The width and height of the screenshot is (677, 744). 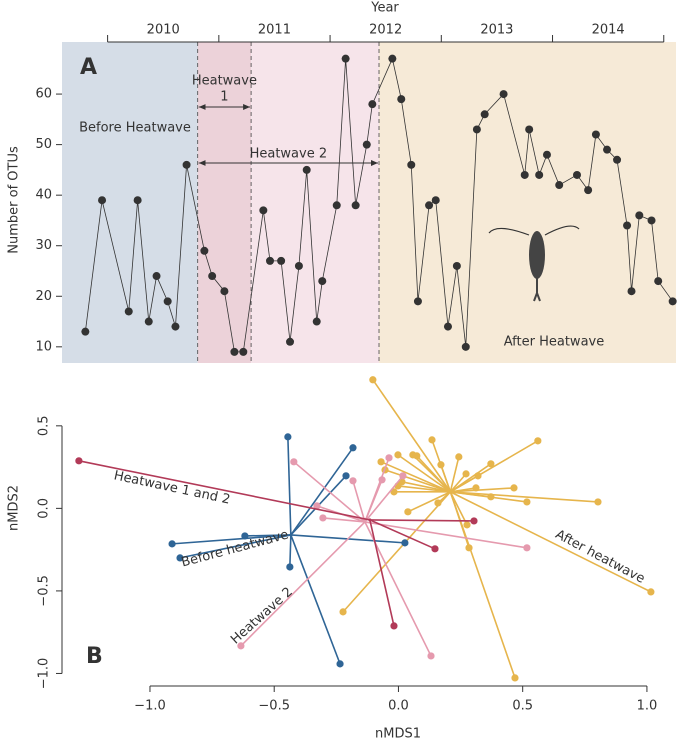 I want to click on x-tick-label: −1.0, so click(x=150, y=706).